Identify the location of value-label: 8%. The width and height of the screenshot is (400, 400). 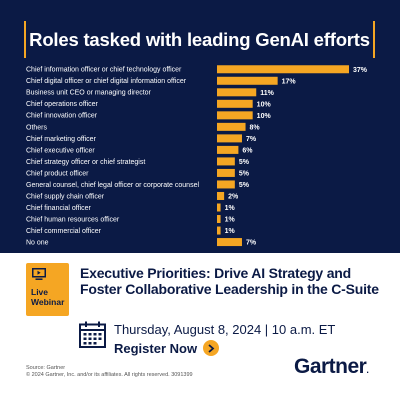
(255, 127).